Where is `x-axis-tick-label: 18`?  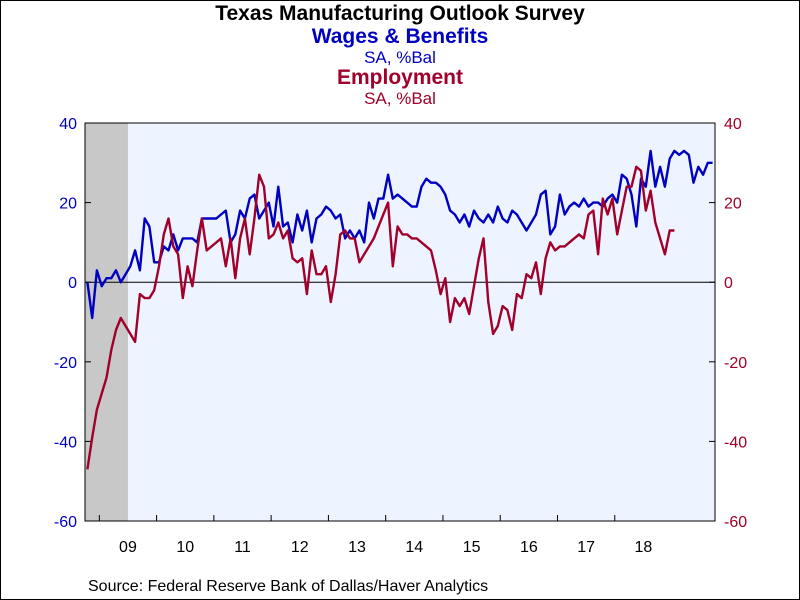
x-axis-tick-label: 18 is located at coordinates (644, 547).